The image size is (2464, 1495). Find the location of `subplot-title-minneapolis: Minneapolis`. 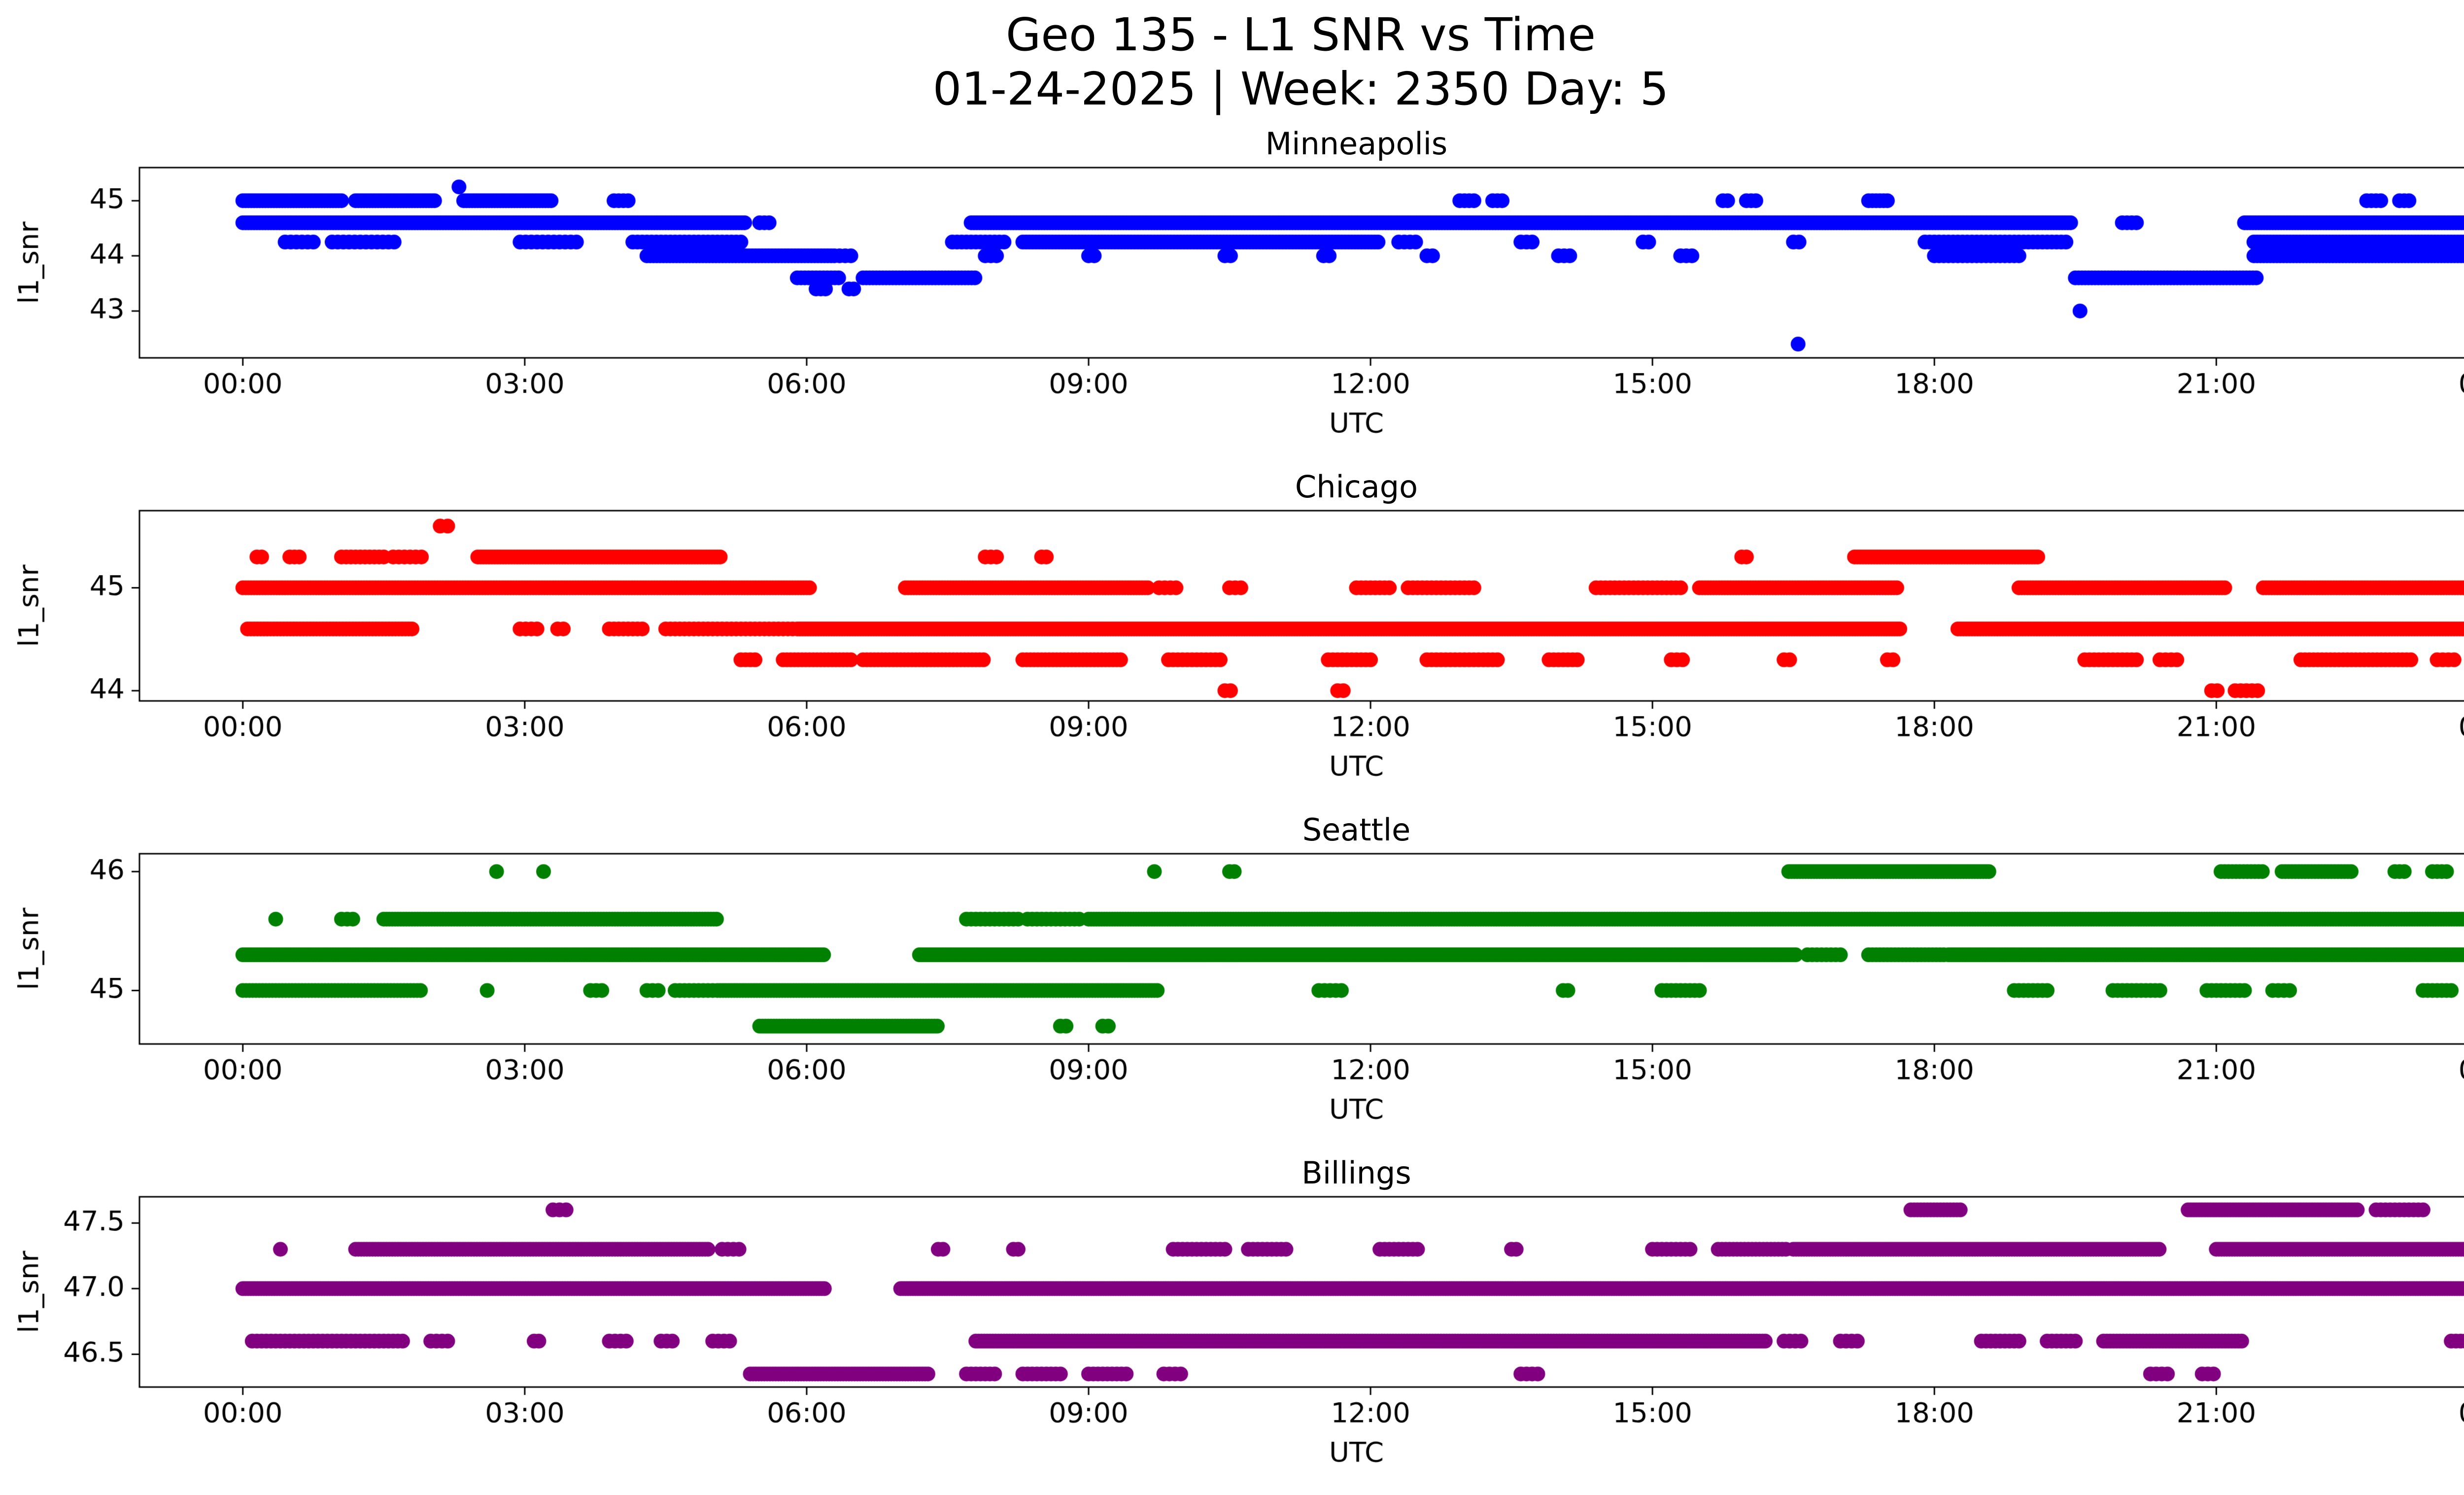

subplot-title-minneapolis: Minneapolis is located at coordinates (1356, 144).